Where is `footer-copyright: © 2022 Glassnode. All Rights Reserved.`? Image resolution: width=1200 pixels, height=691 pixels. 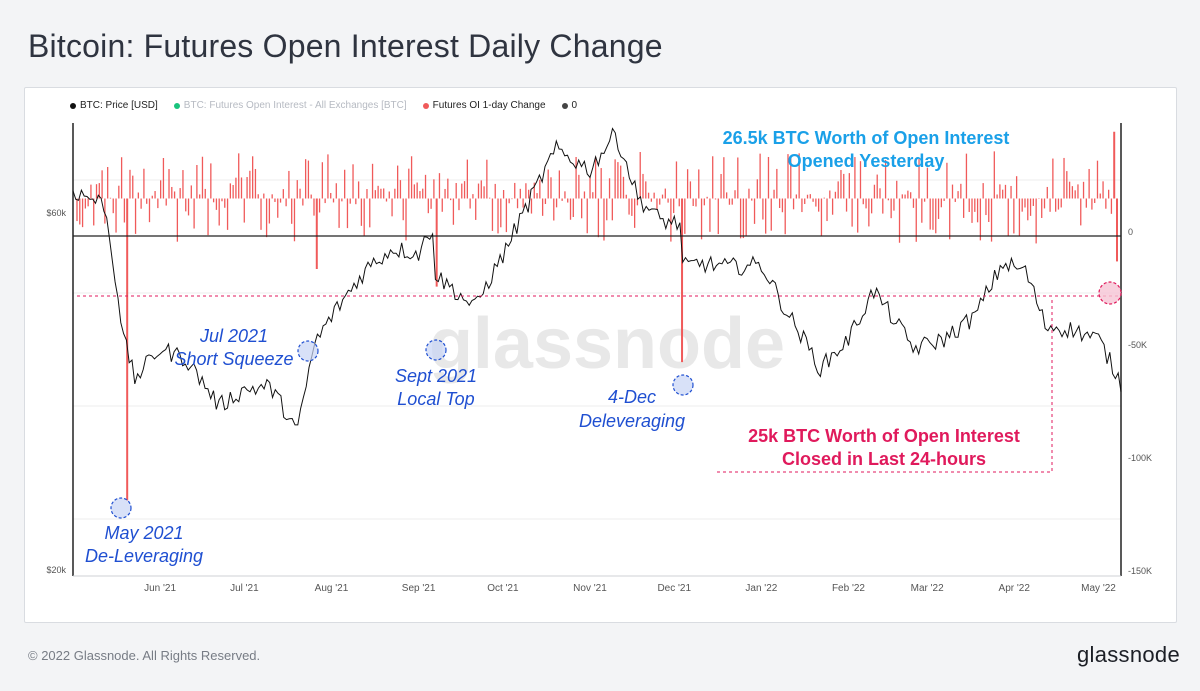
footer-copyright: © 2022 Glassnode. All Rights Reserved. is located at coordinates (144, 655).